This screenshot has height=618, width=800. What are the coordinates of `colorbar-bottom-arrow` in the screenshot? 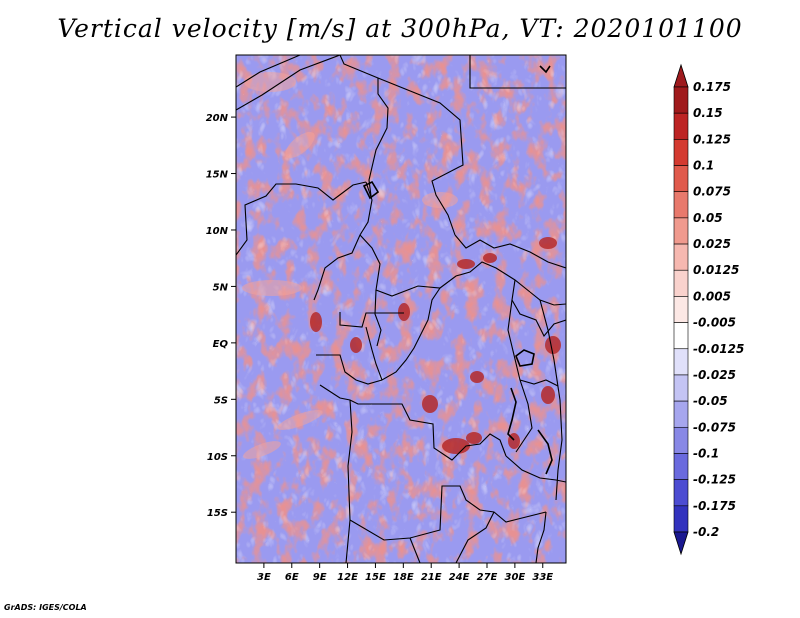 It's located at (681, 543).